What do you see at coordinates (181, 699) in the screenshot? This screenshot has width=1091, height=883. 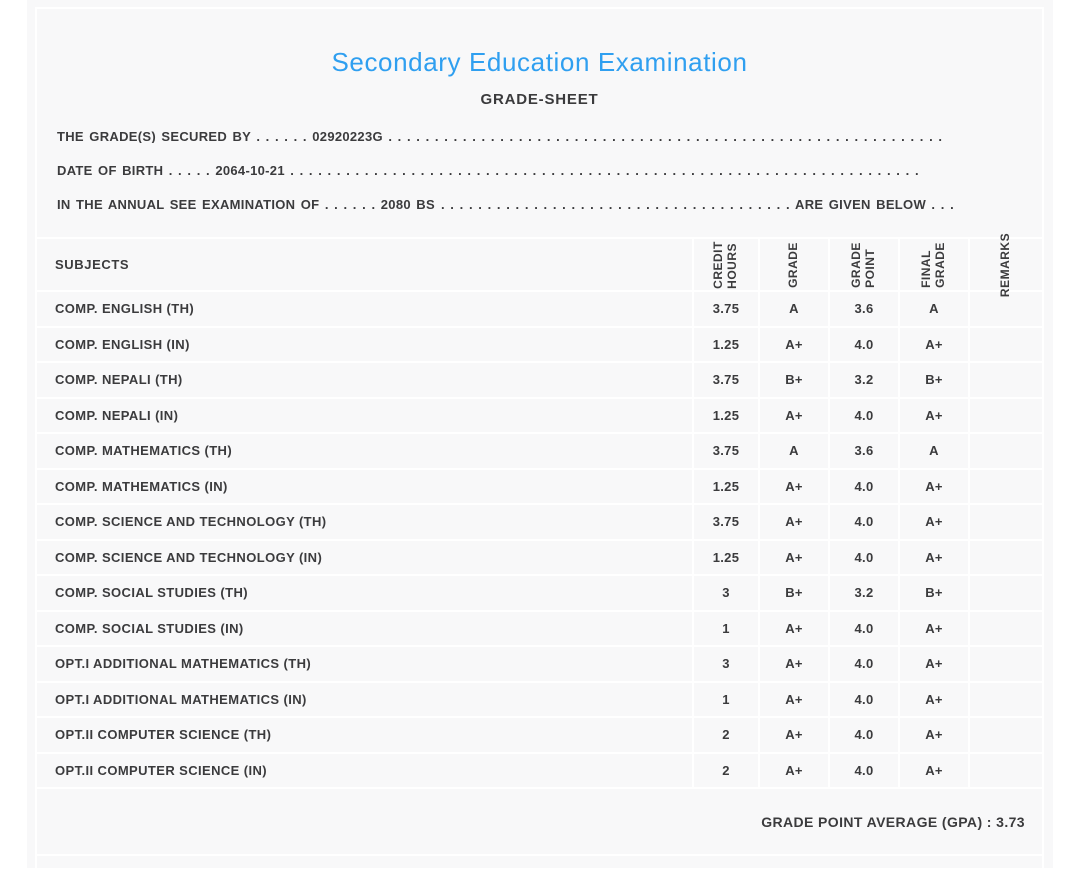 I see `row-subject: OPT.I ADDITIONAL MATHEMATICS (IN)` at bounding box center [181, 699].